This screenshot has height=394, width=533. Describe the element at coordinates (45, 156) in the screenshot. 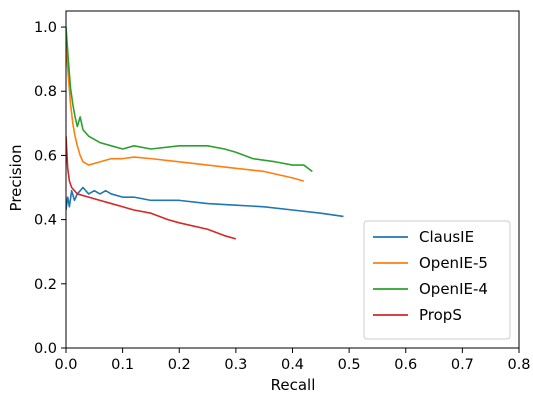

I see `y-tick-label: 0.6` at that location.